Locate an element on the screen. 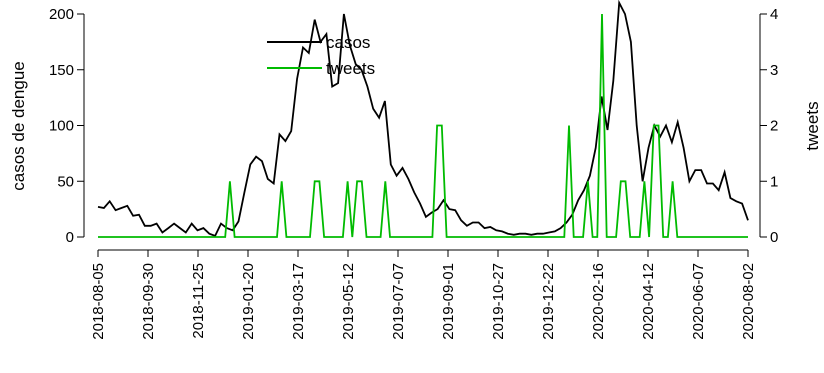 This screenshot has height=373, width=824. right-tick-label: 2 is located at coordinates (774, 126).